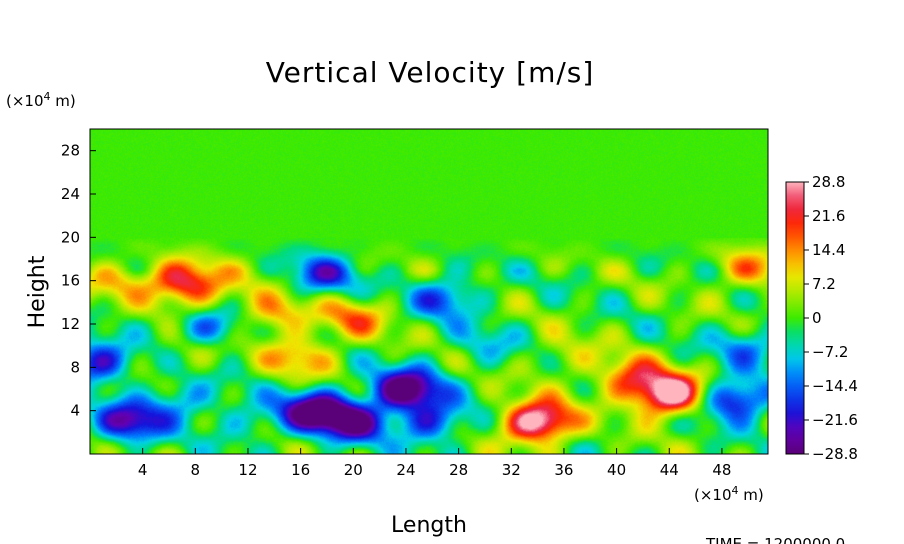  Describe the element at coordinates (70, 324) in the screenshot. I see `y-tick-label: 12` at that location.